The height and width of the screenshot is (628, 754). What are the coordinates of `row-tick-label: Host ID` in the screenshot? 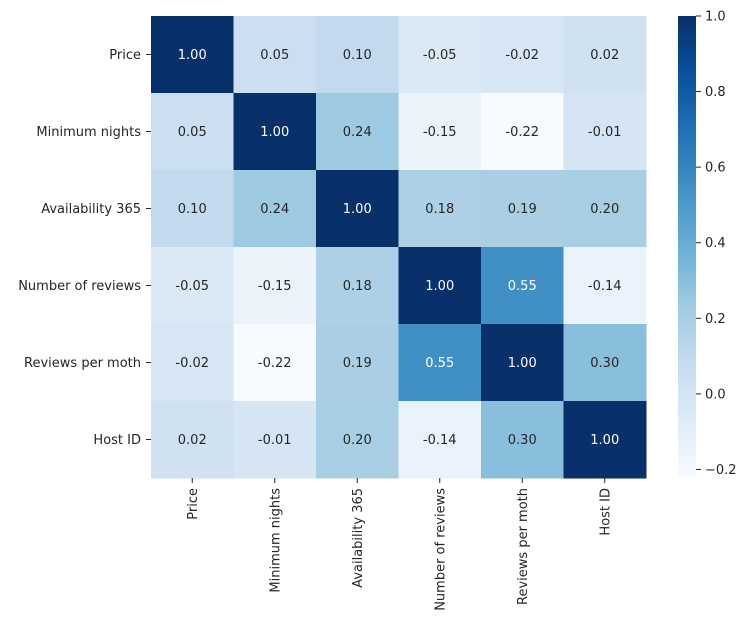 It's located at (117, 440).